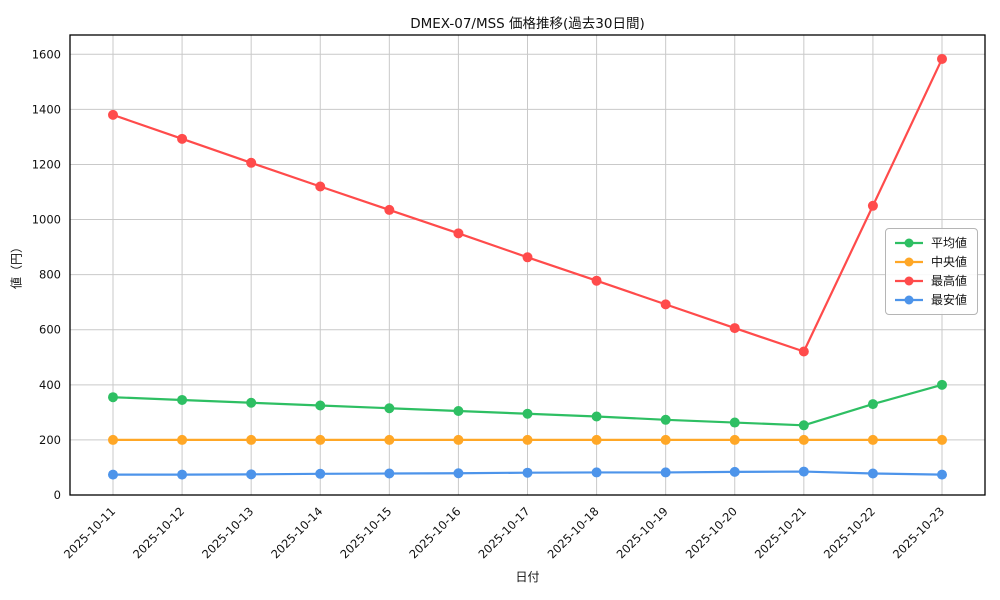 Image resolution: width=1000 pixels, height=600 pixels. I want to click on legend-swatch-avg, so click(908, 243).